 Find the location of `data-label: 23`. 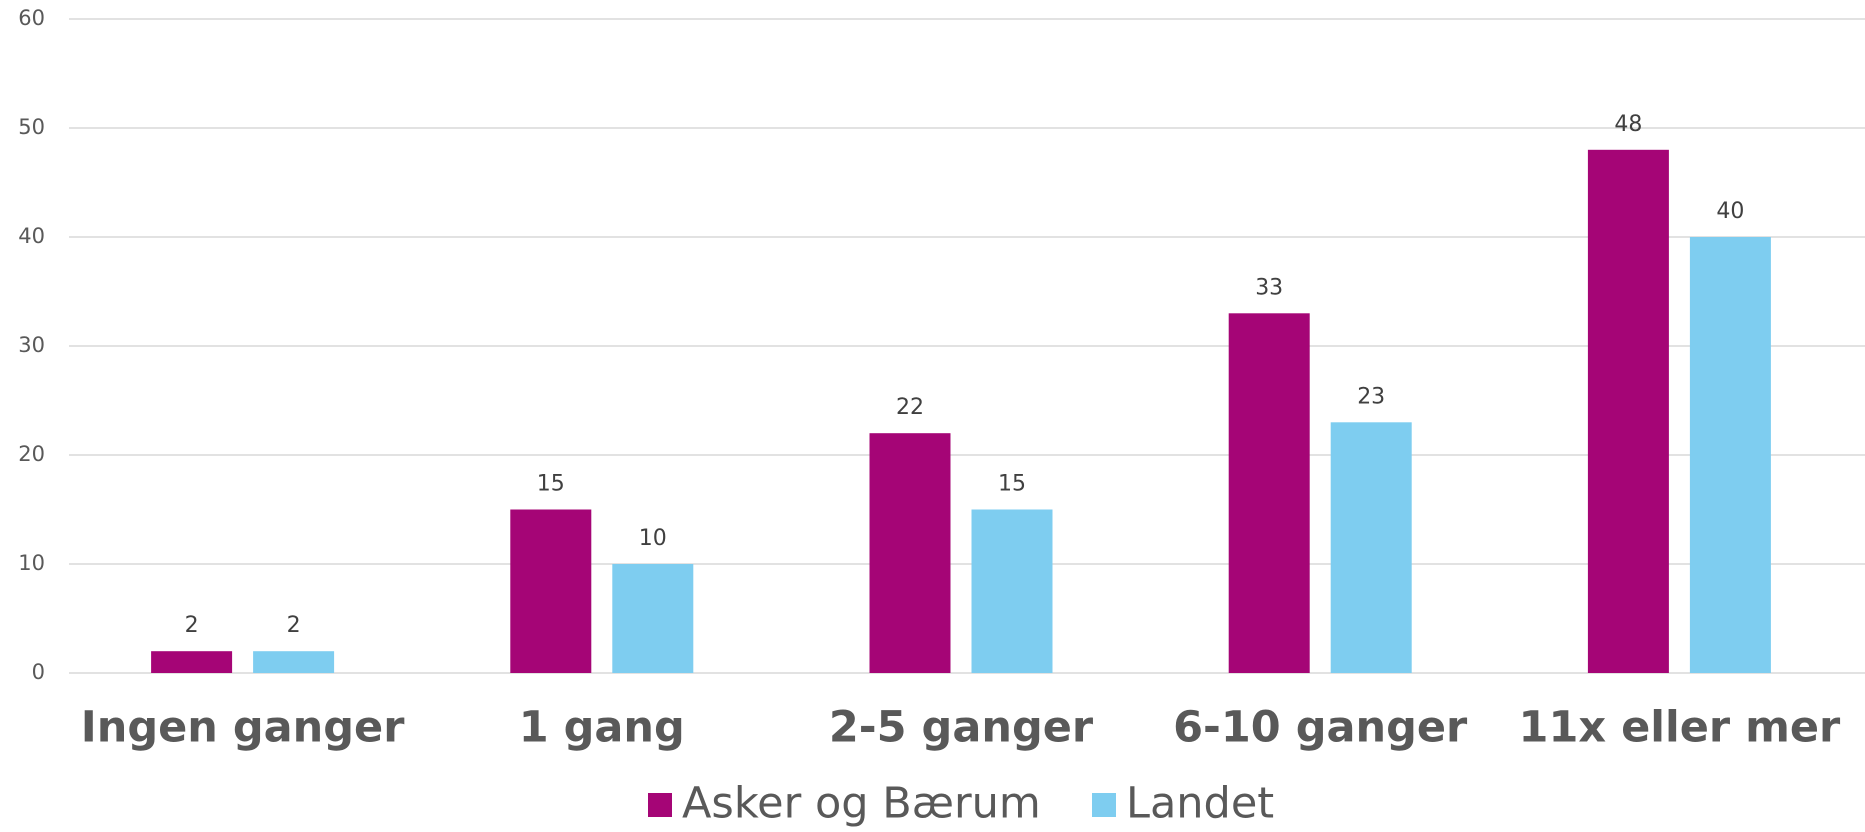

data-label: 23 is located at coordinates (1371, 396).